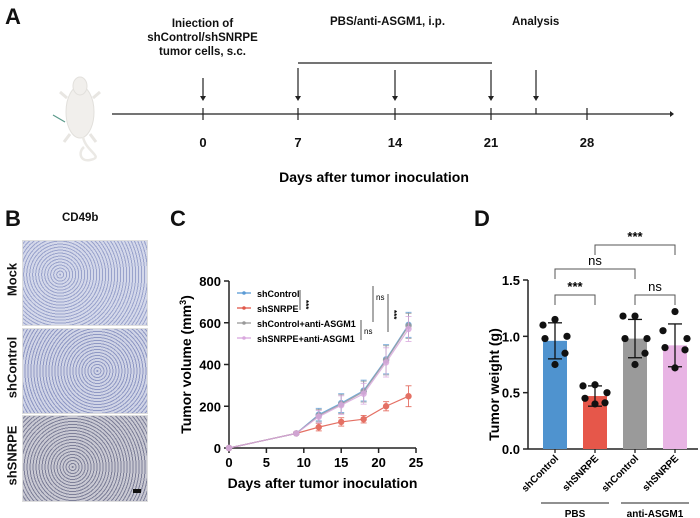 Image resolution: width=700 pixels, height=518 pixels. Describe the element at coordinates (266, 462) in the screenshot. I see `x-tick-label: 5` at that location.